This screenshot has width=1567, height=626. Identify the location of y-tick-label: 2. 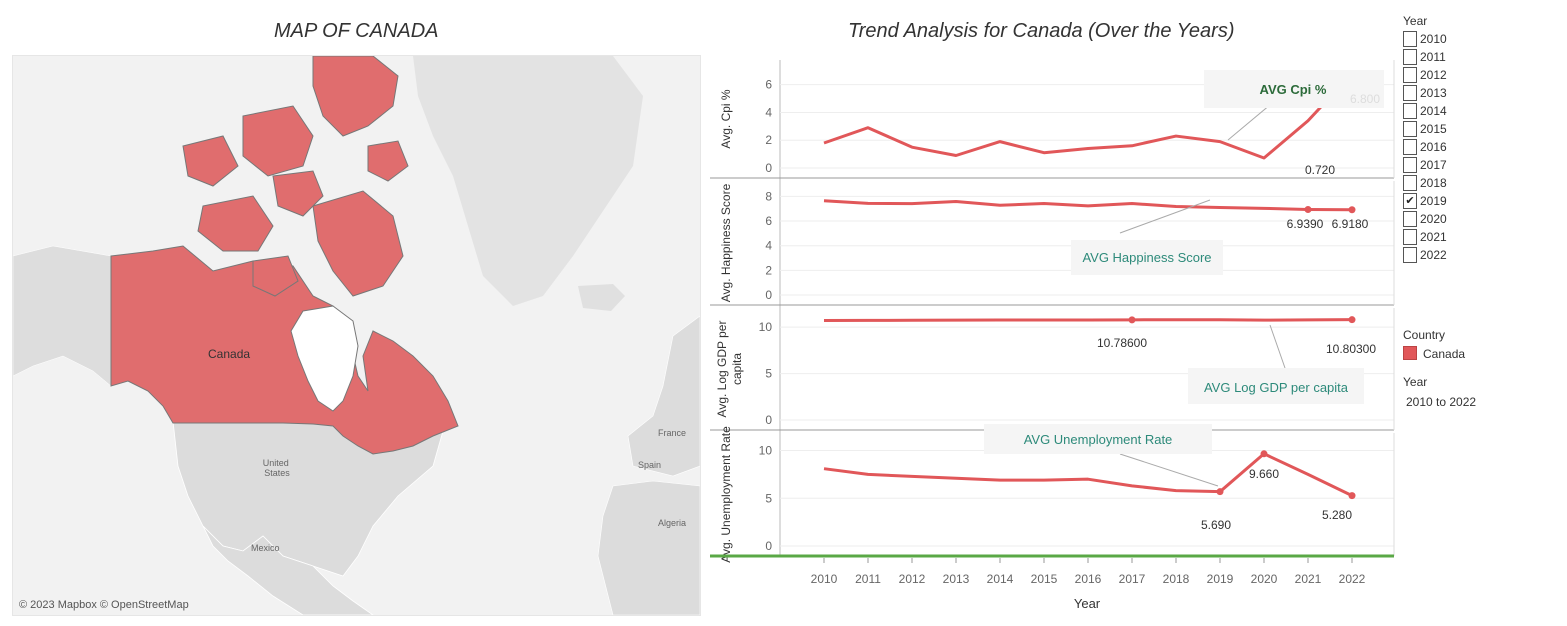
(768, 270).